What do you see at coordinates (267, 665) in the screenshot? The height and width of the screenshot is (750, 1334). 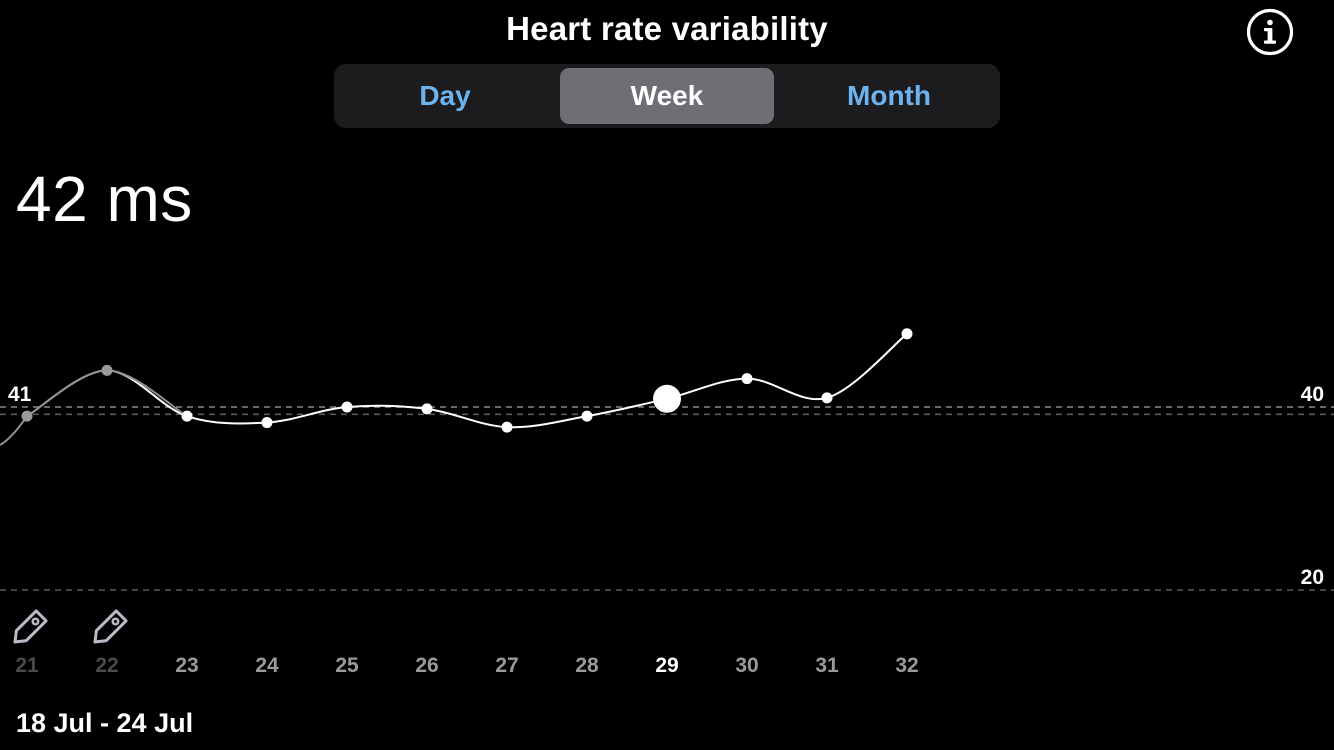 I see `x-tick-label: 24` at bounding box center [267, 665].